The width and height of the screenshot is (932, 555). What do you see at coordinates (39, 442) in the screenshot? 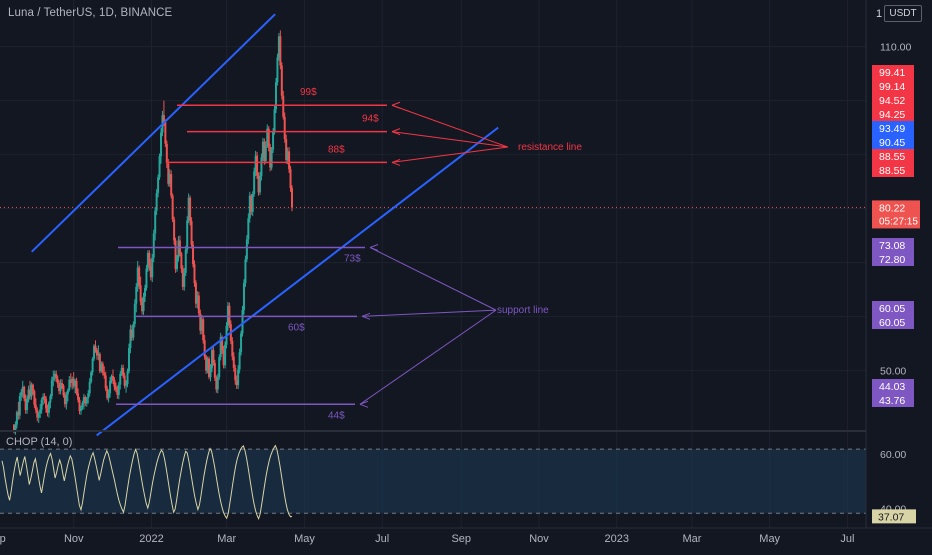
I see `chop-title: CHOP (14, 0)` at bounding box center [39, 442].